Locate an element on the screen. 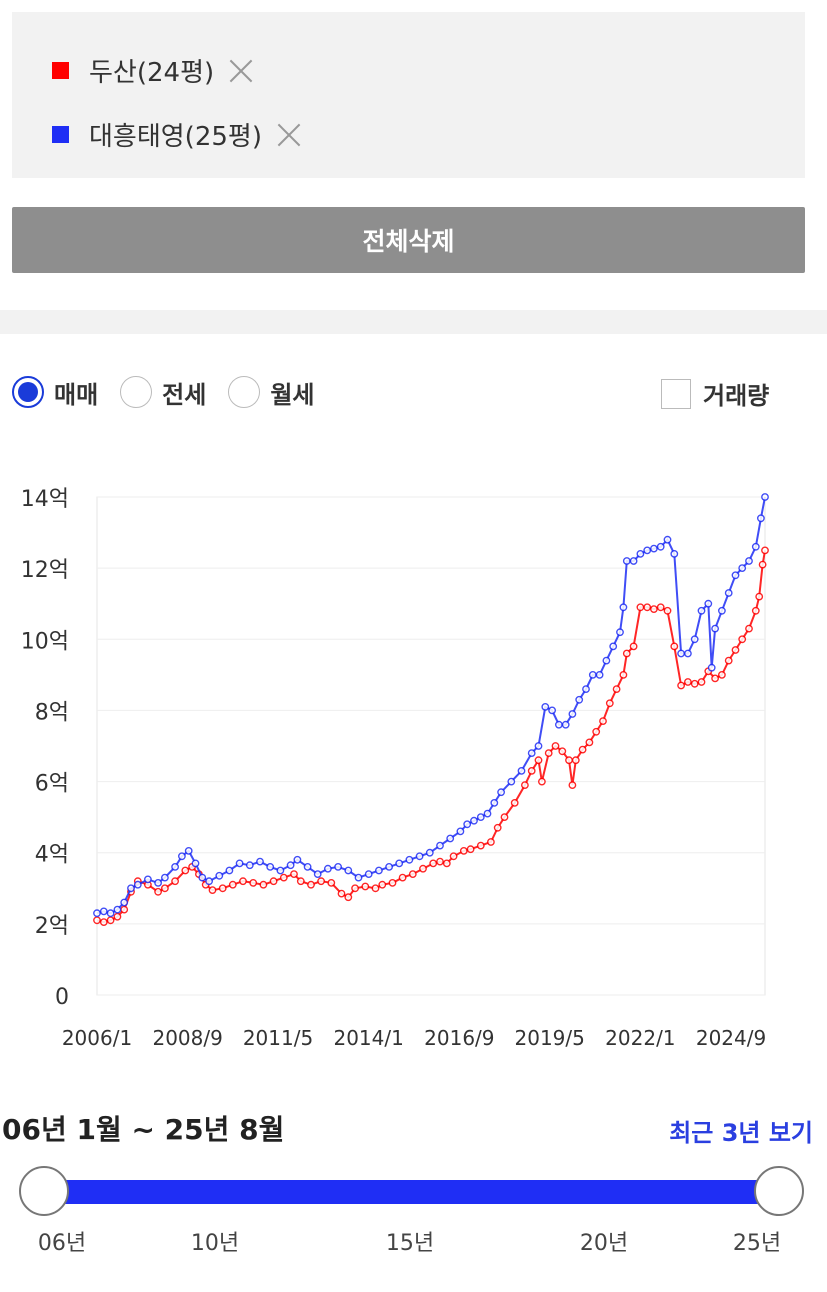 Image resolution: width=827 pixels, height=1292 pixels. remove-doosan-icon is located at coordinates (241, 71).